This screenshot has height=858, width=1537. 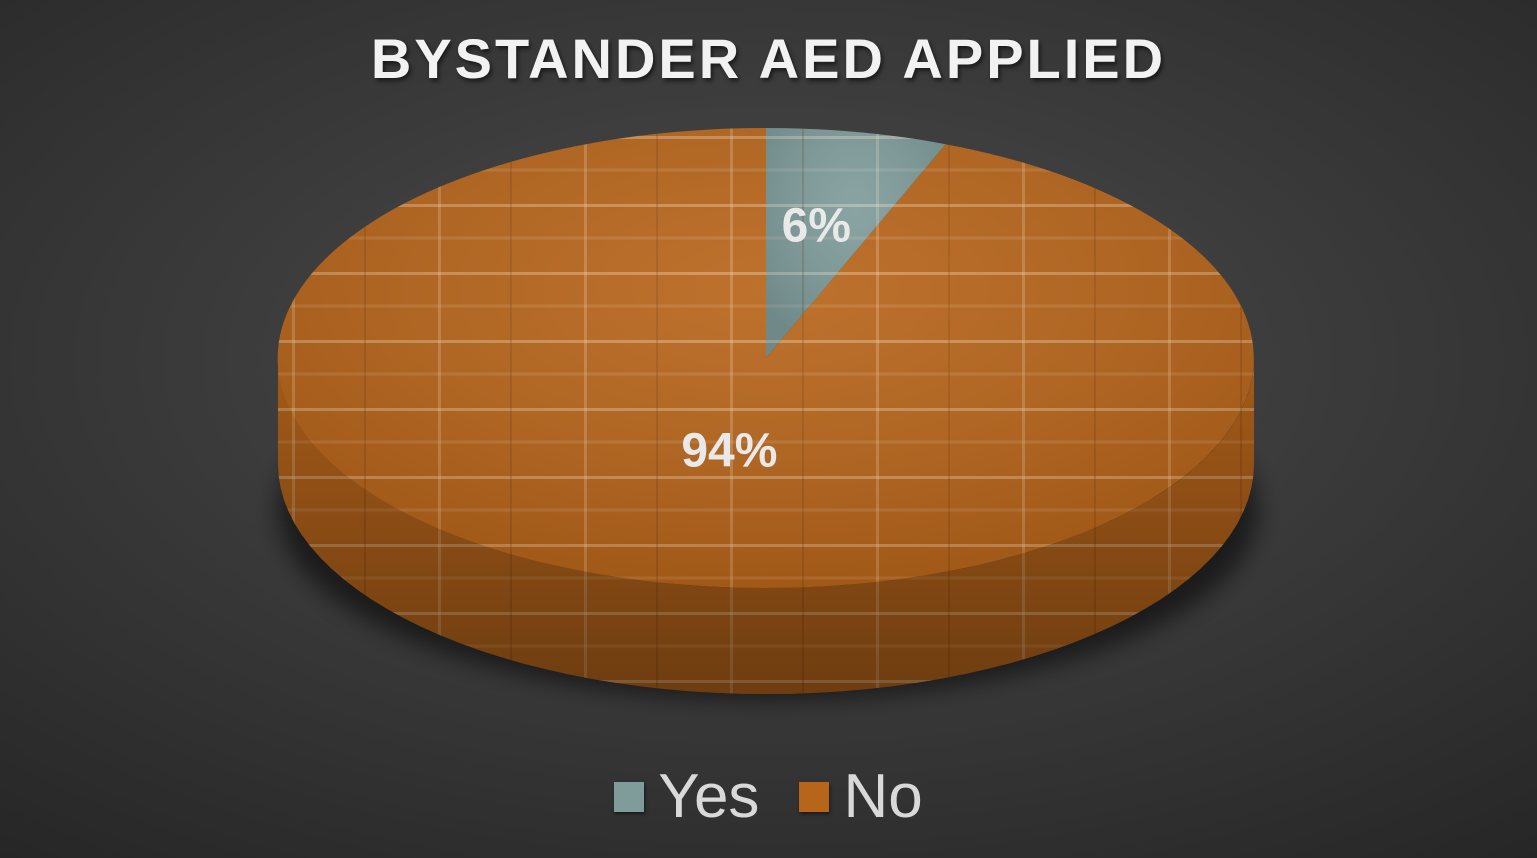 I want to click on pie-labels: 6% 94%, so click(x=766, y=339).